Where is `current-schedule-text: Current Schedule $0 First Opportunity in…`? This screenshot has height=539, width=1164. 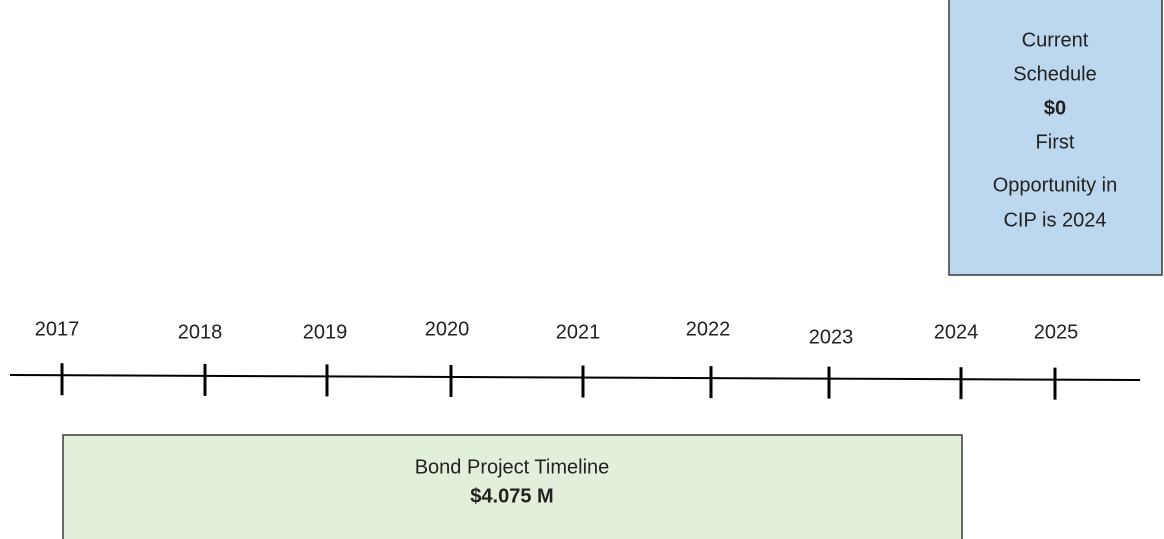 current-schedule-text: Current Schedule $0 First Opportunity in… is located at coordinates (1055, 130).